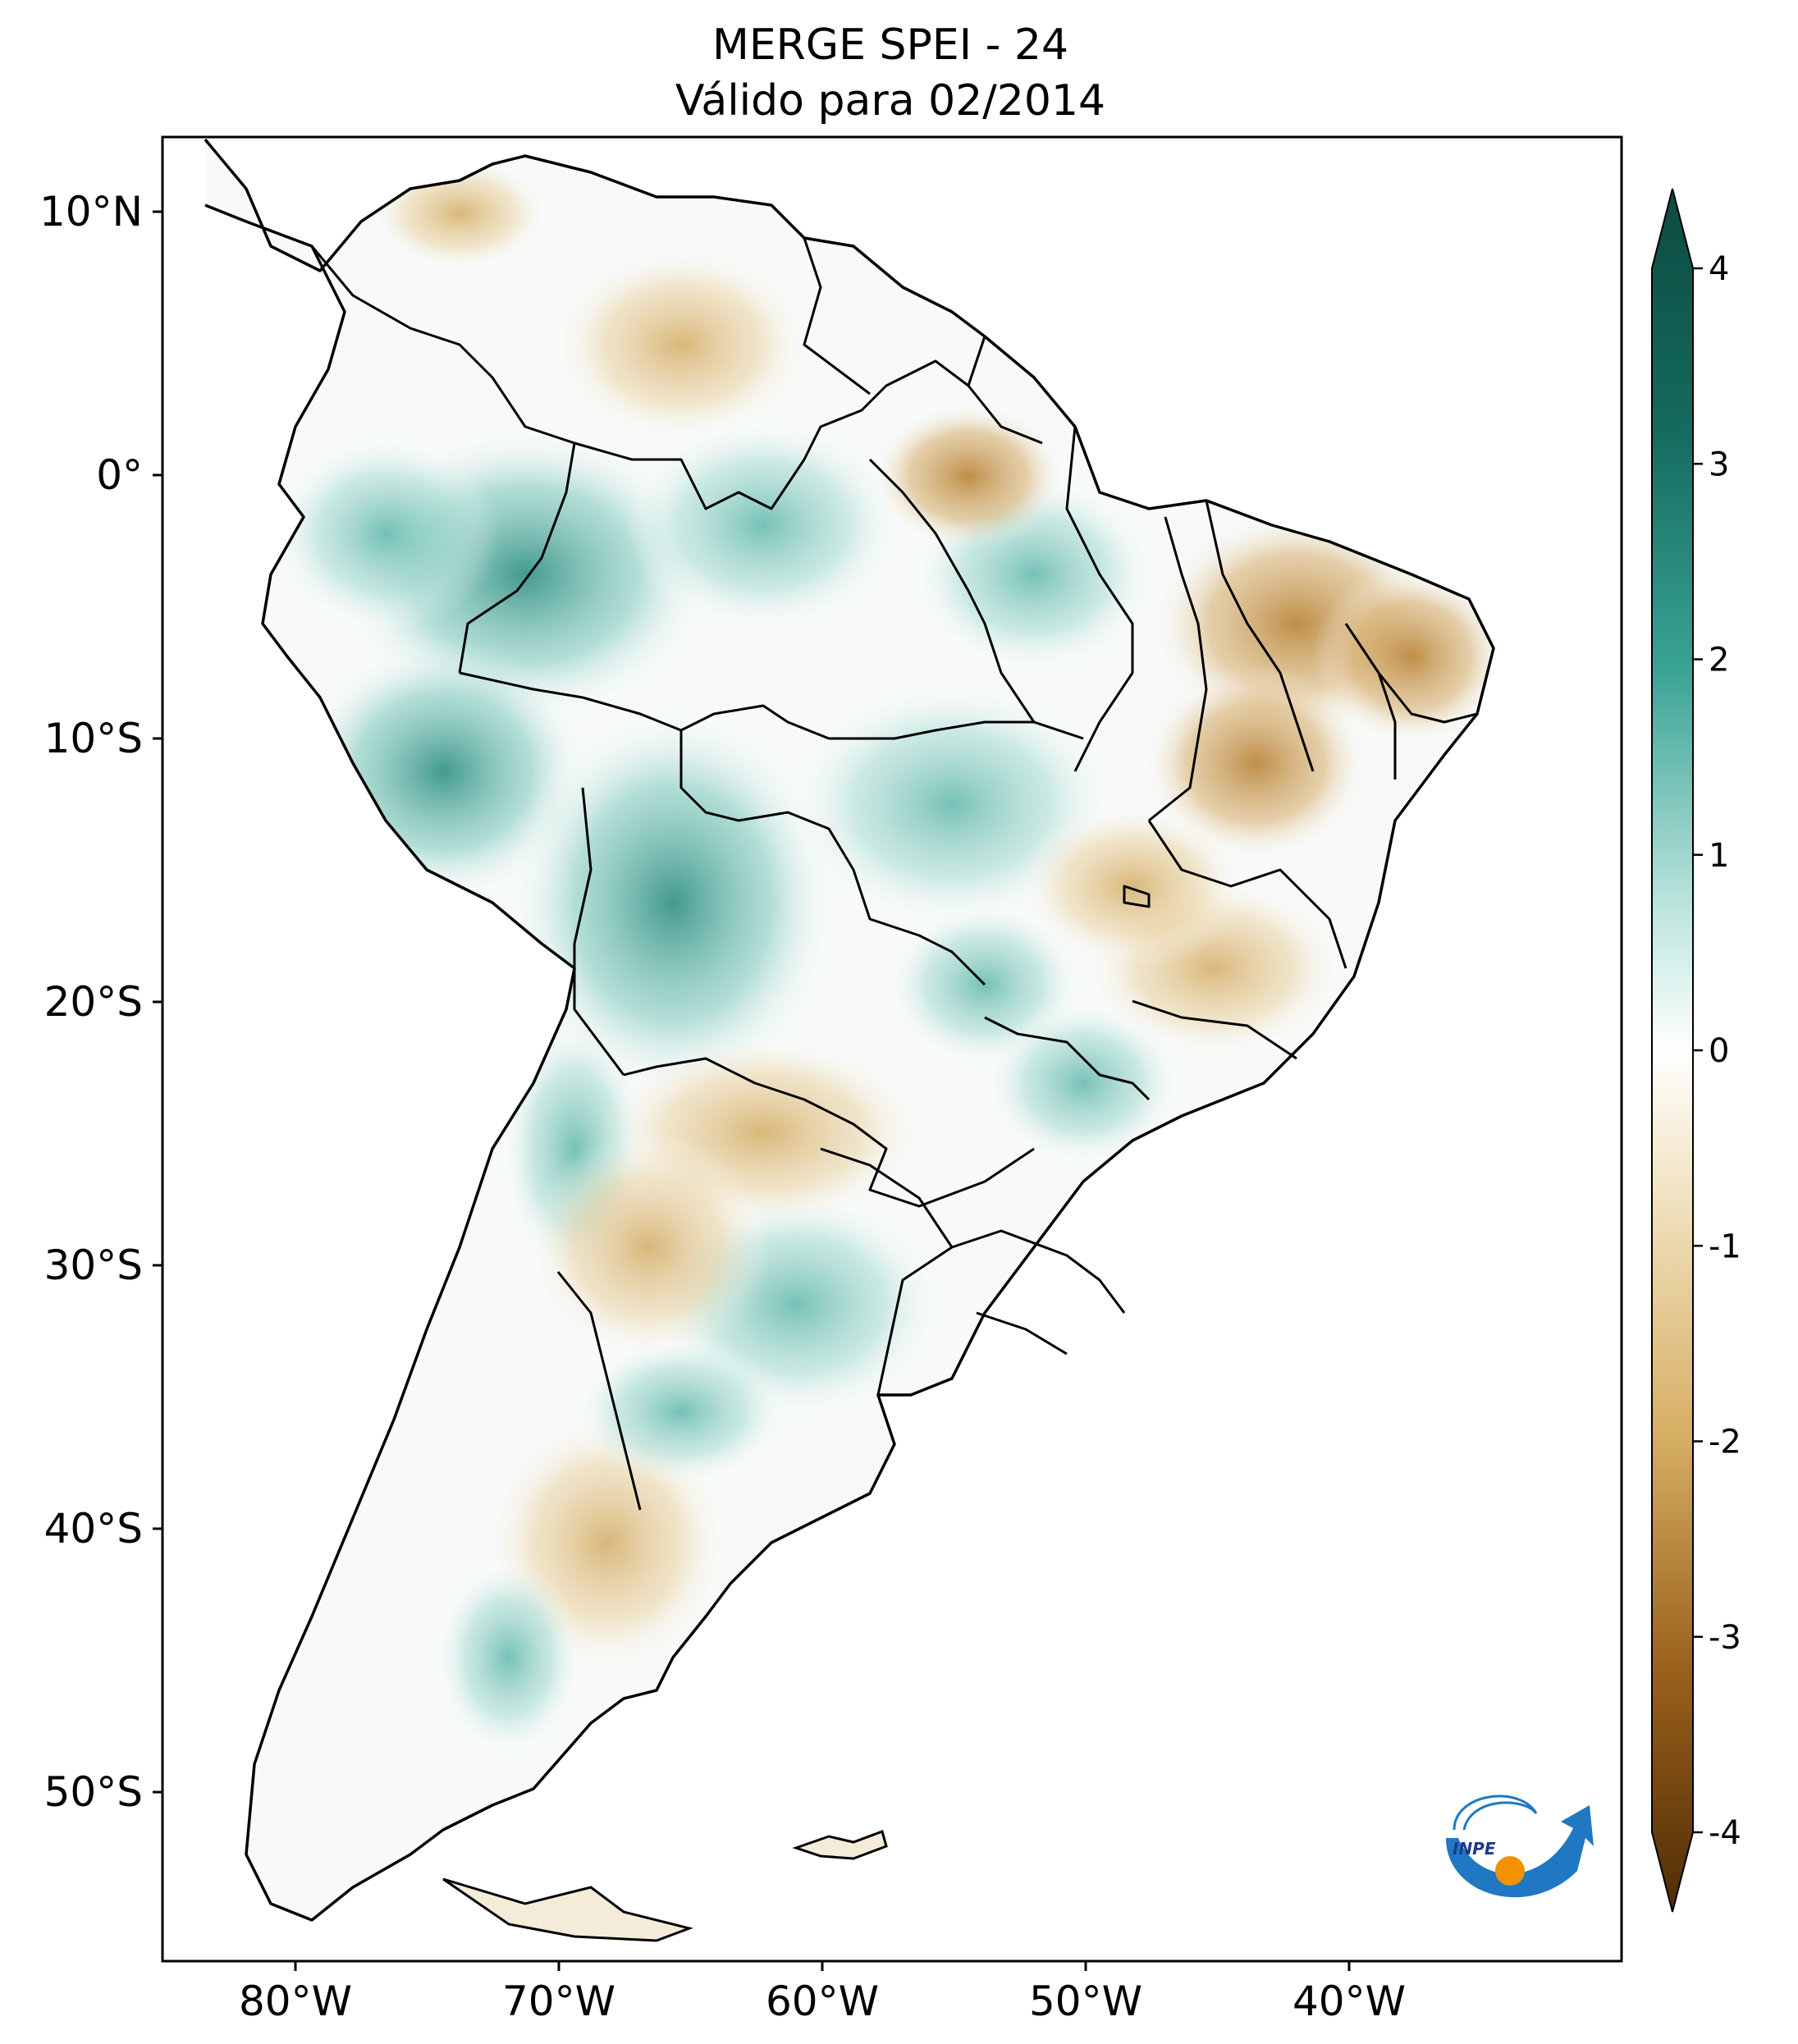  I want to click on logo-orbit-icon, so click(1495, 1813).